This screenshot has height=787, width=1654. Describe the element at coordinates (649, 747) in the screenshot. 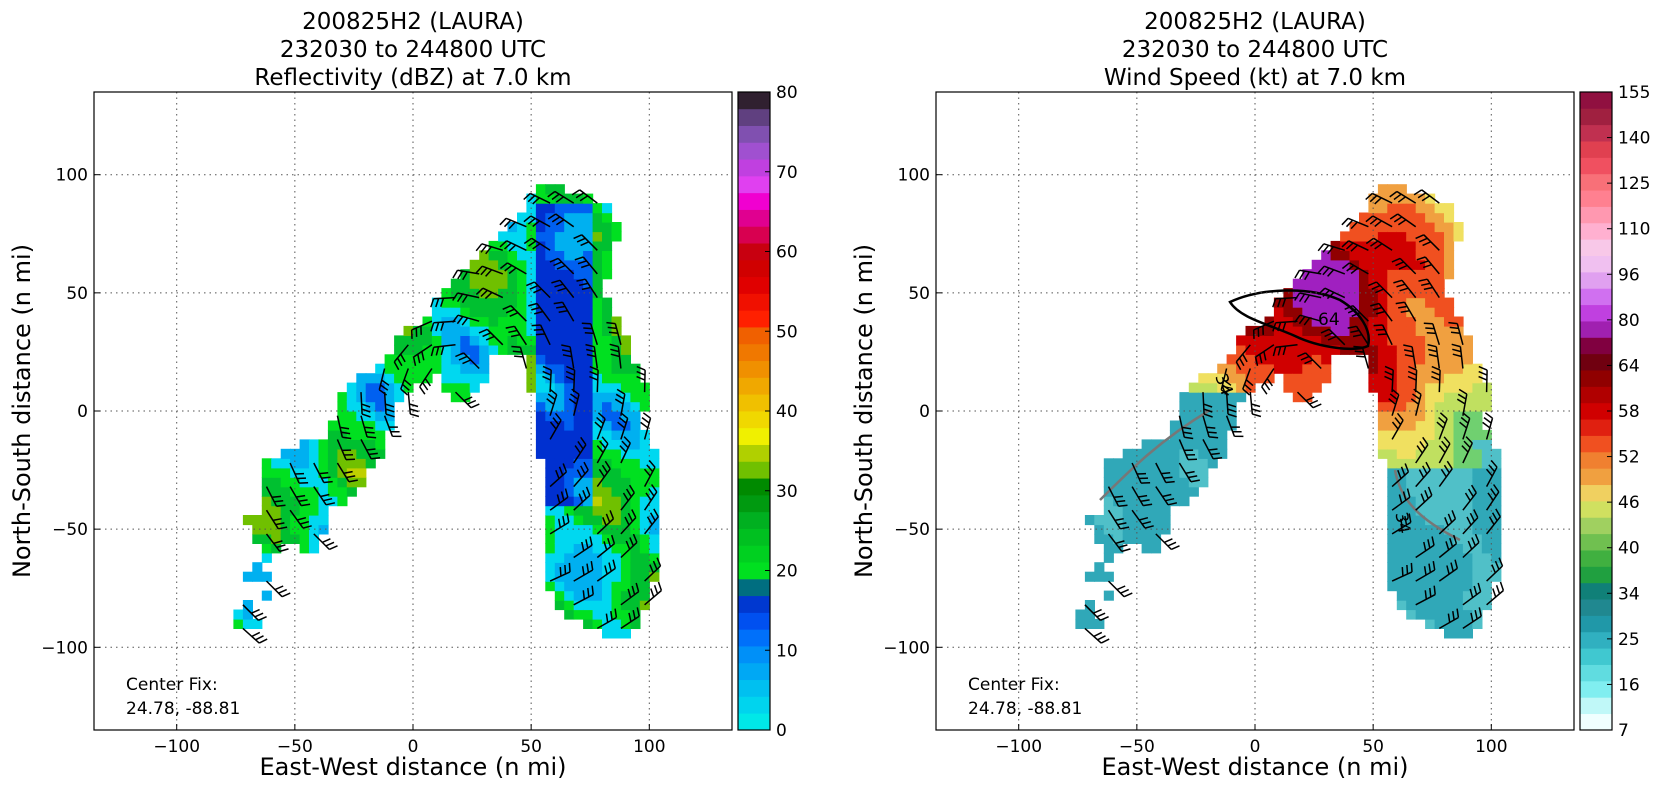

I see `x-tick-label: 100` at that location.